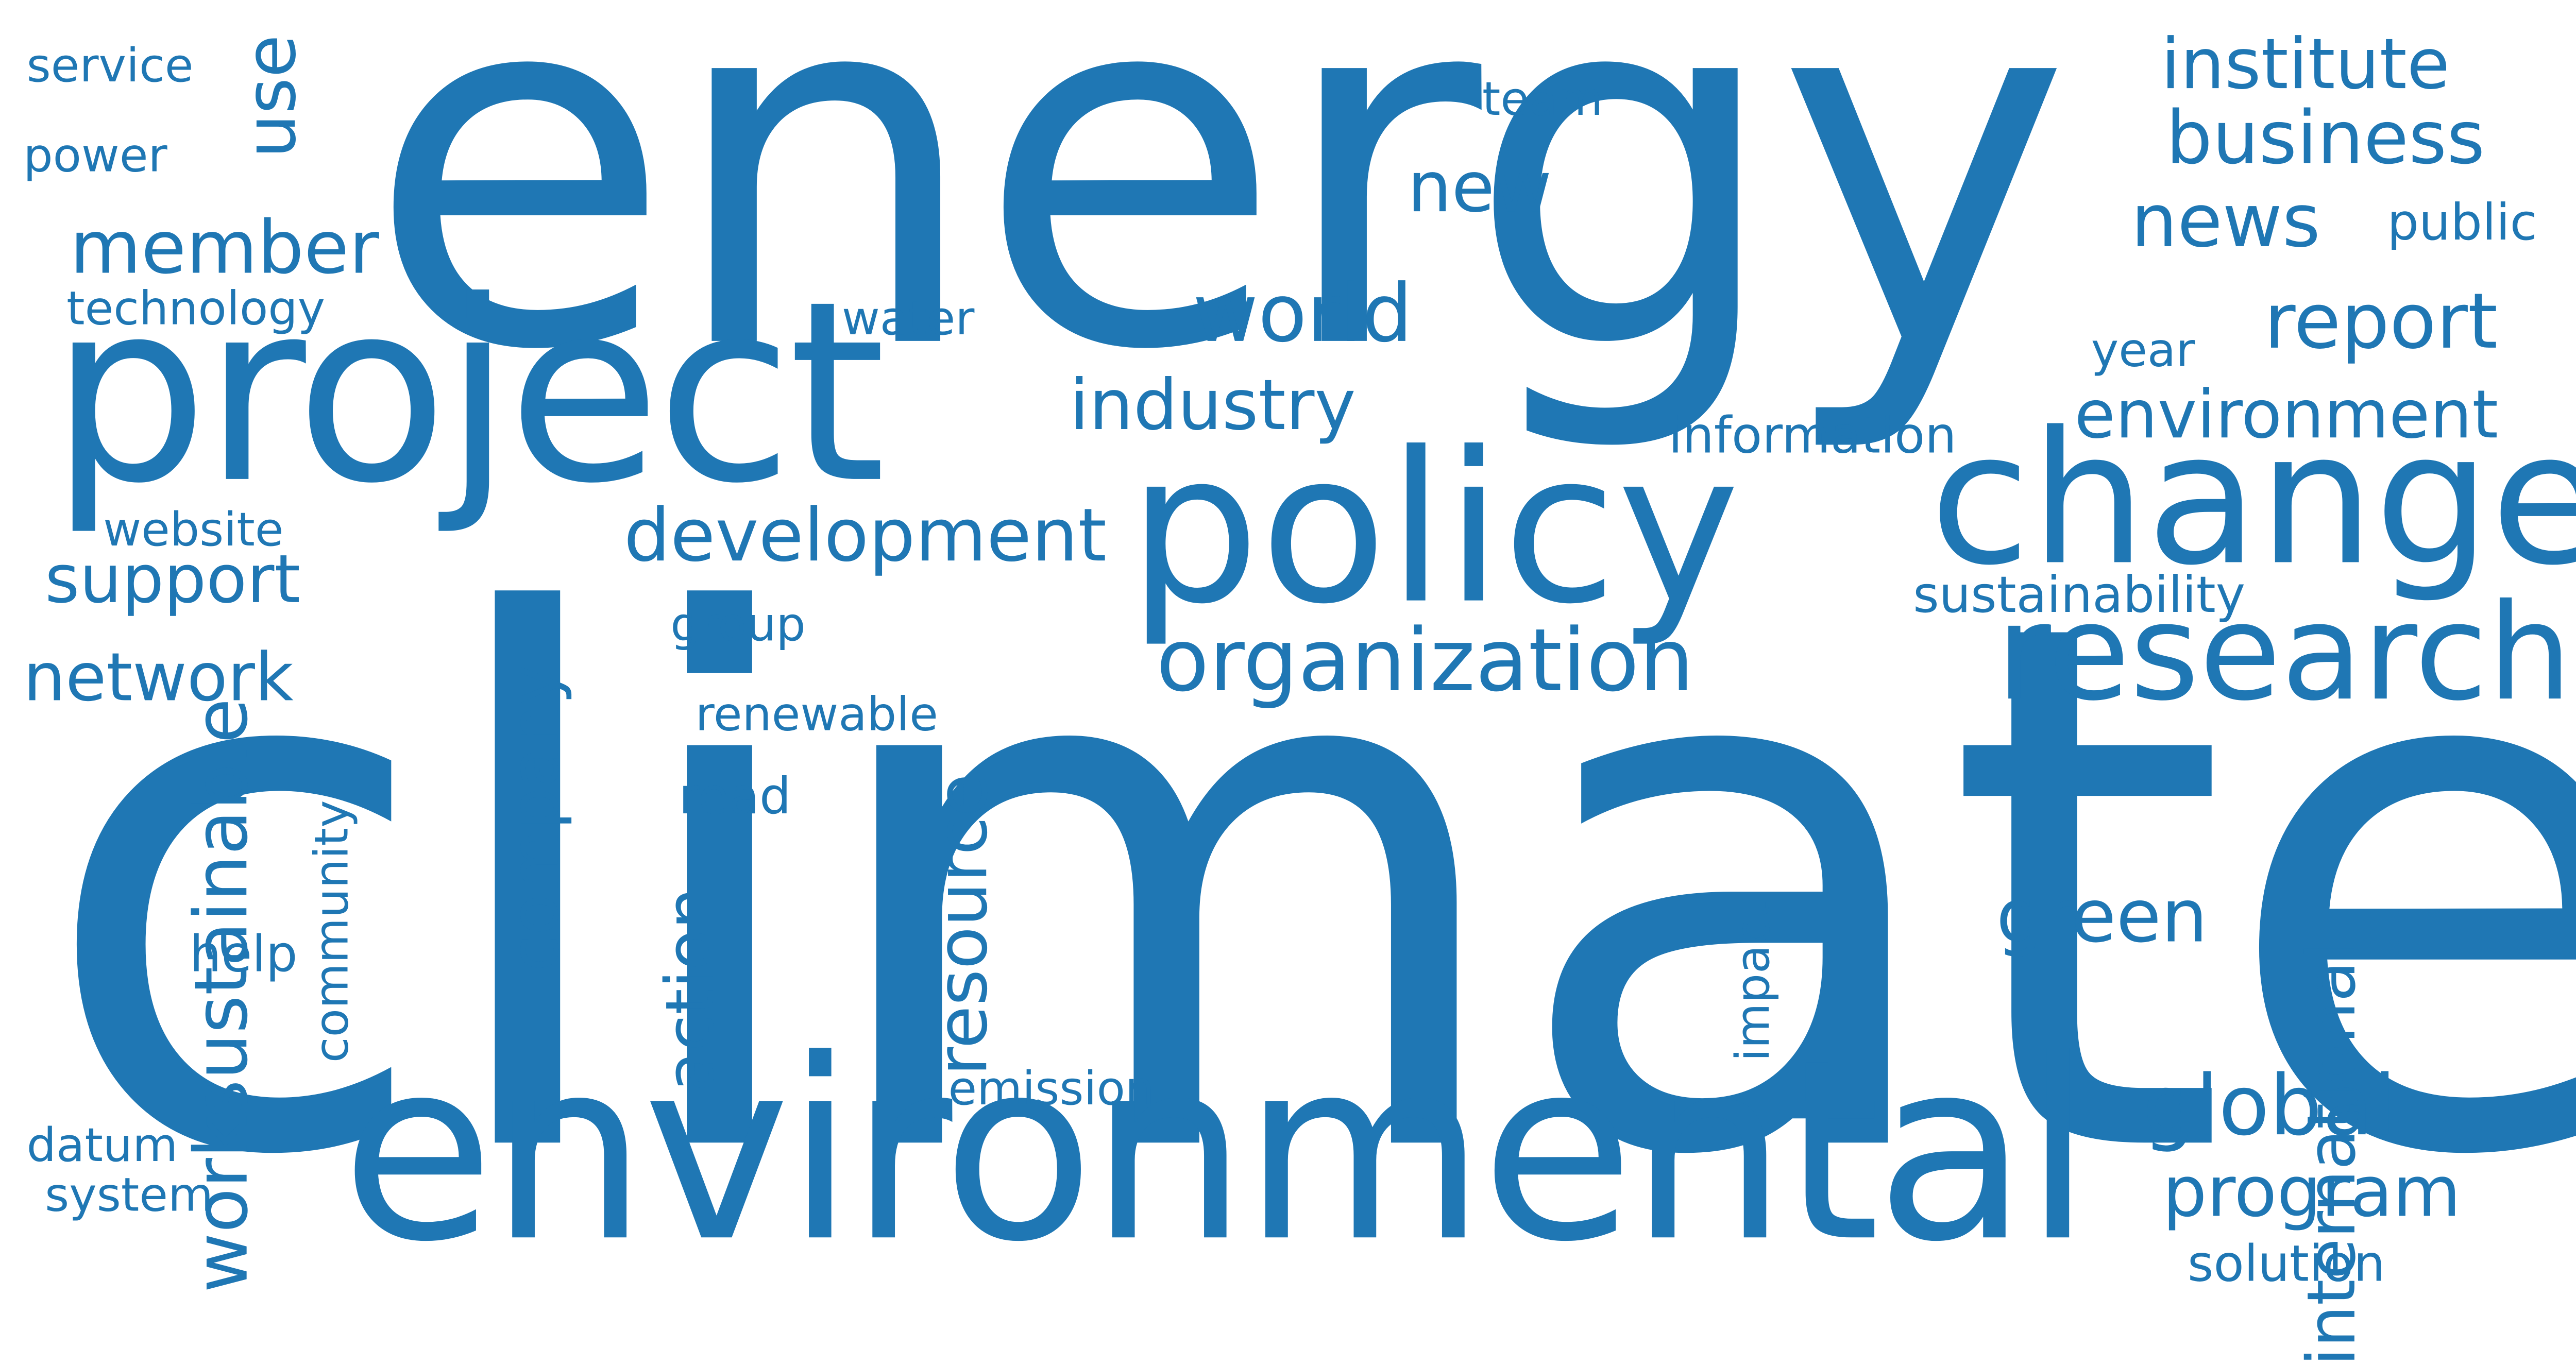 Image resolution: width=2576 pixels, height=1365 pixels. What do you see at coordinates (2143, 350) in the screenshot?
I see `word-year: year` at bounding box center [2143, 350].